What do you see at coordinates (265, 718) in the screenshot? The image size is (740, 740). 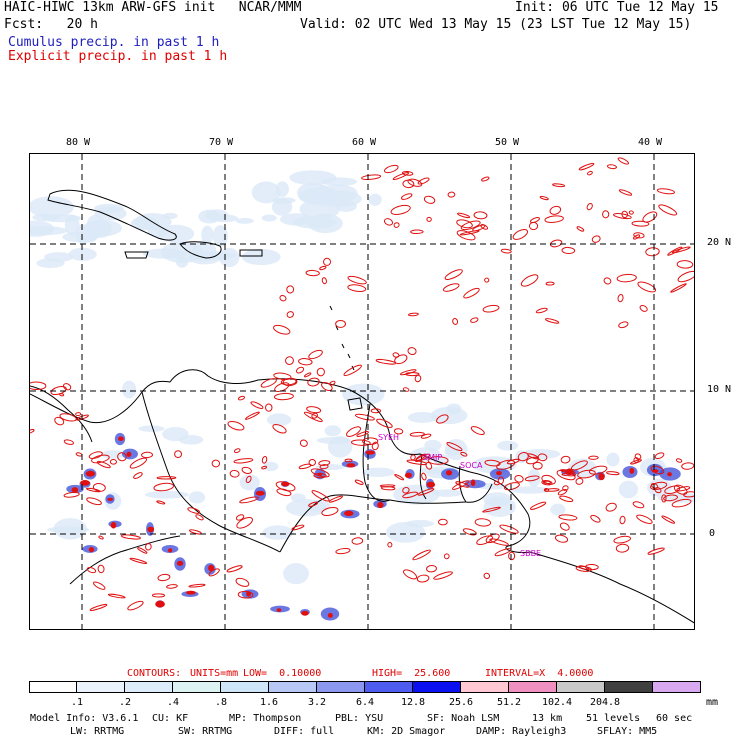 I see `footer-mp: MP: Thompson` at bounding box center [265, 718].